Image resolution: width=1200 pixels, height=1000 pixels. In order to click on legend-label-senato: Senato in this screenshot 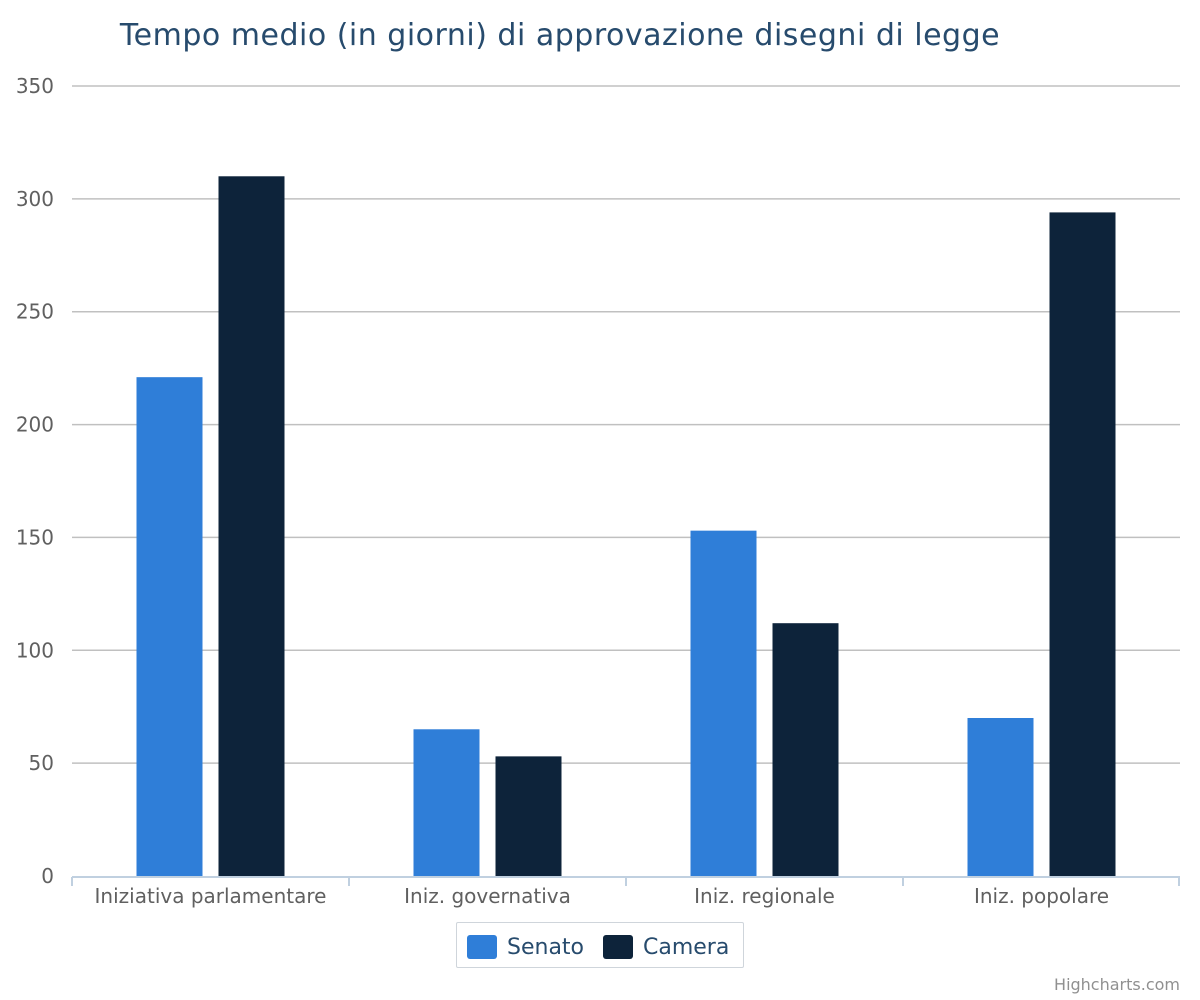, I will do `click(546, 947)`.